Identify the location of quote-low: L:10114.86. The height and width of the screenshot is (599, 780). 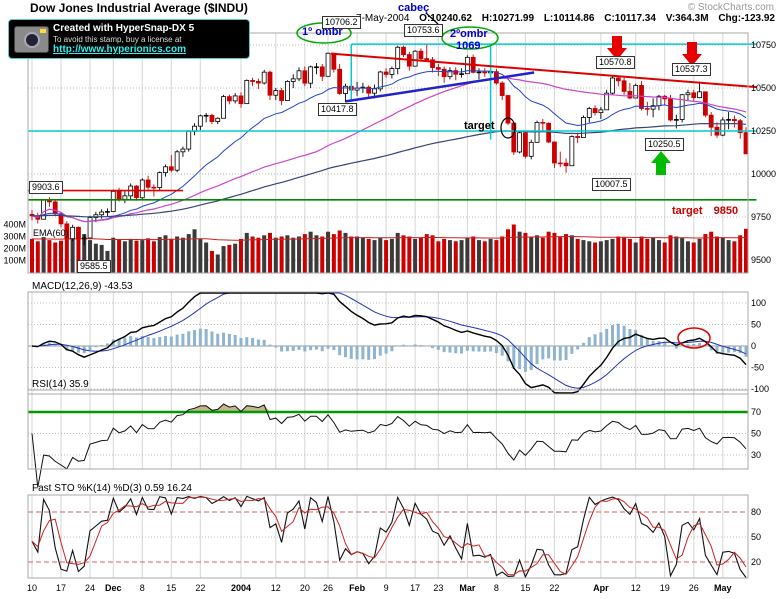
(569, 18).